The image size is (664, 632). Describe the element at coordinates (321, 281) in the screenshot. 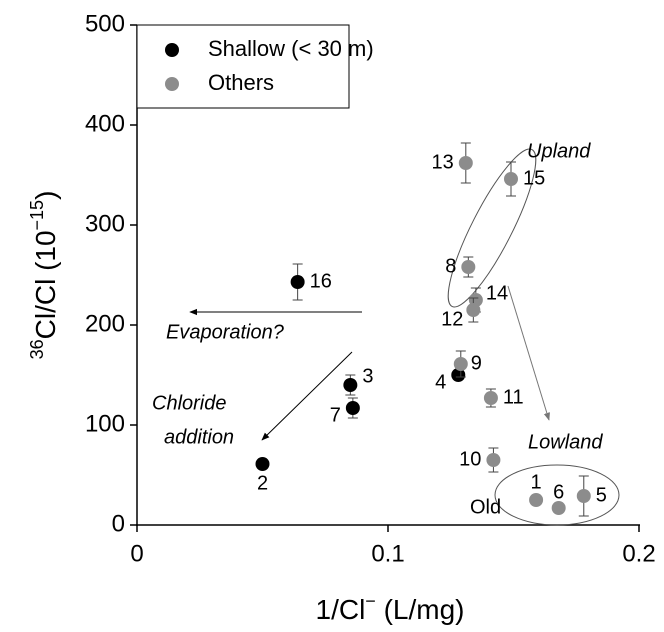

I see `point-label: 16` at that location.